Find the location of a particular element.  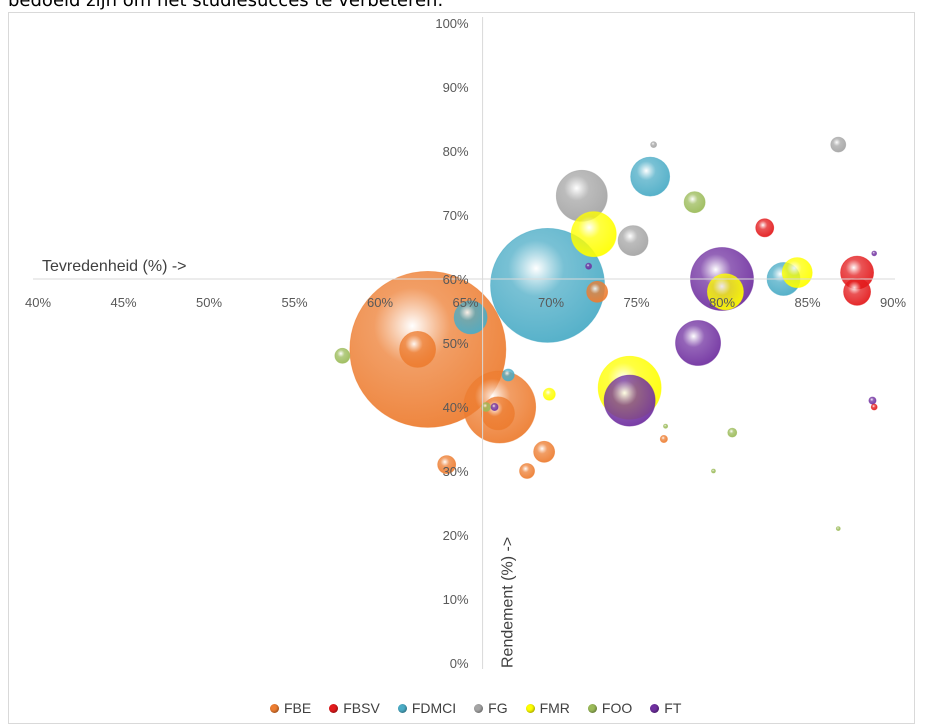

y-tick-labels: 0% 10% 20% 30% 40% 50% 60% 70% 80% 90% 100% is located at coordinates (452, 343).